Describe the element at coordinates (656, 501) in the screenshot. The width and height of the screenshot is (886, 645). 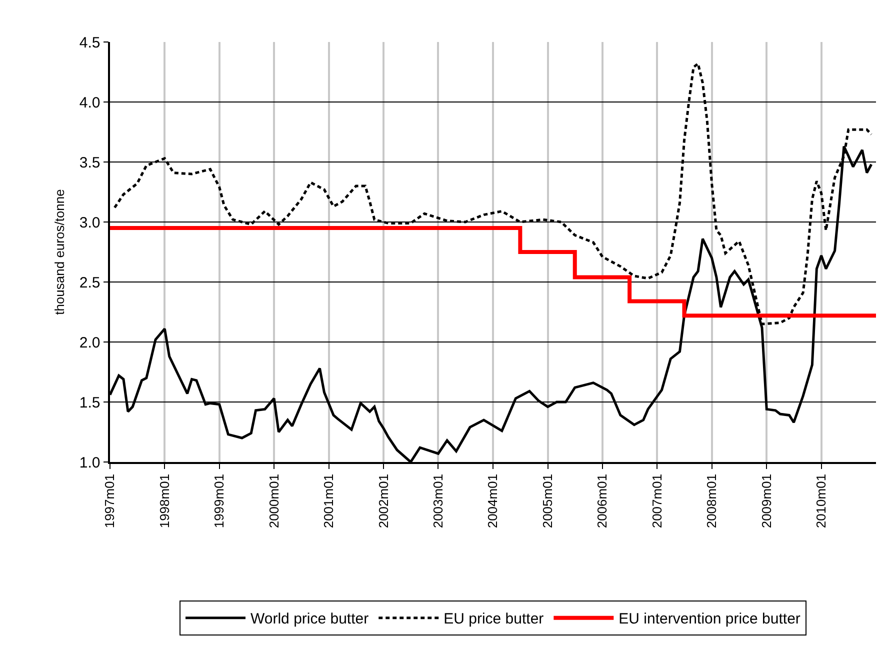
I see `x-tick-label: 2007m01` at that location.